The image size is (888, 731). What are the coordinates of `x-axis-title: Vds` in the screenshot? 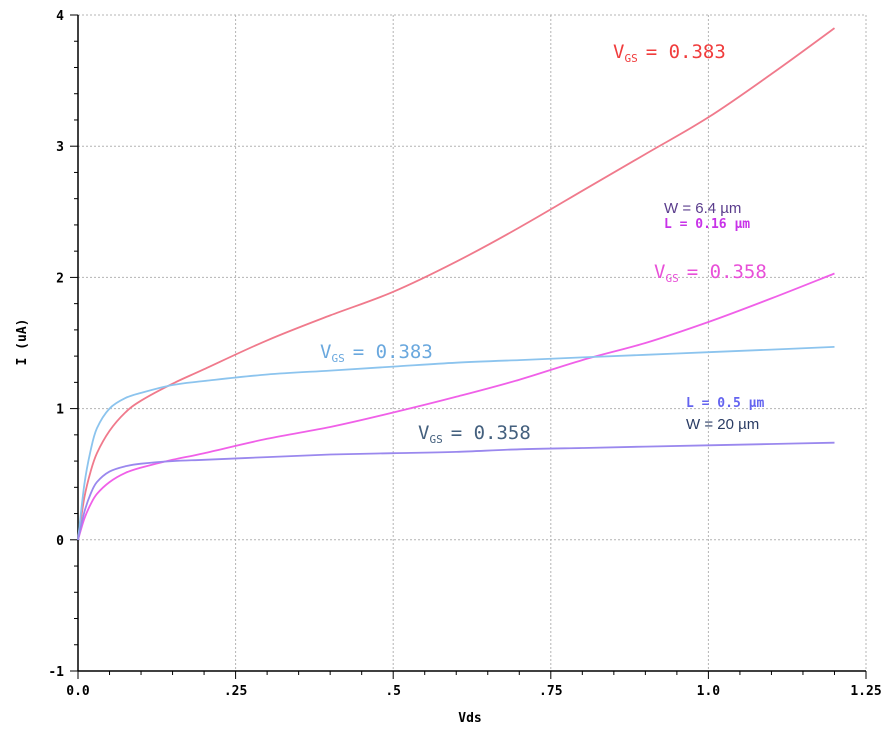 It's located at (469, 718).